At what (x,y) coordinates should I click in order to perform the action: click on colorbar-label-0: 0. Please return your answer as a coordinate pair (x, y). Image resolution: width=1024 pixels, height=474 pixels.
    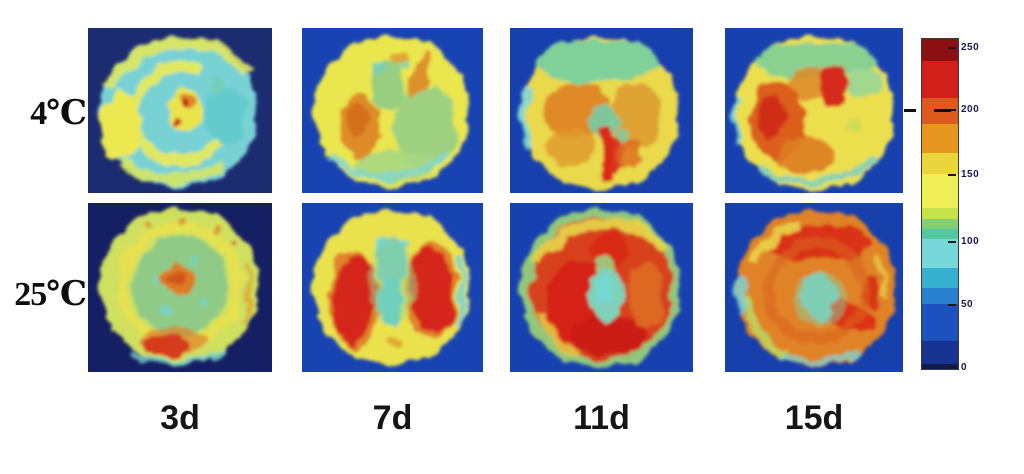
    Looking at the image, I should click on (964, 367).